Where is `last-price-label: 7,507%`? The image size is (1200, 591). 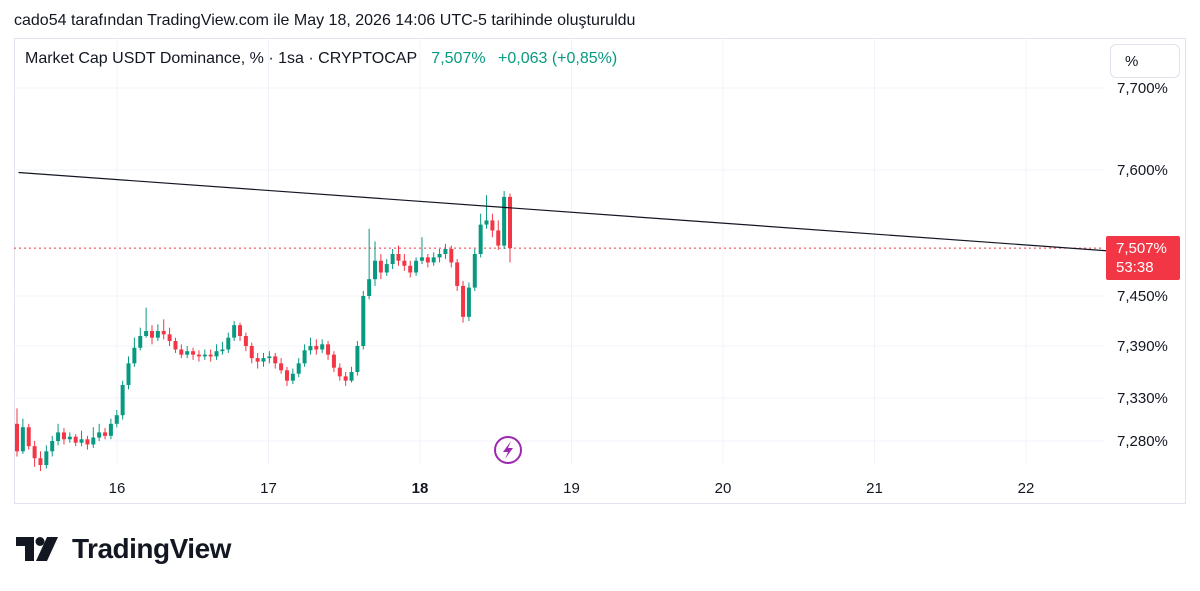
last-price-label: 7,507% is located at coordinates (1141, 248).